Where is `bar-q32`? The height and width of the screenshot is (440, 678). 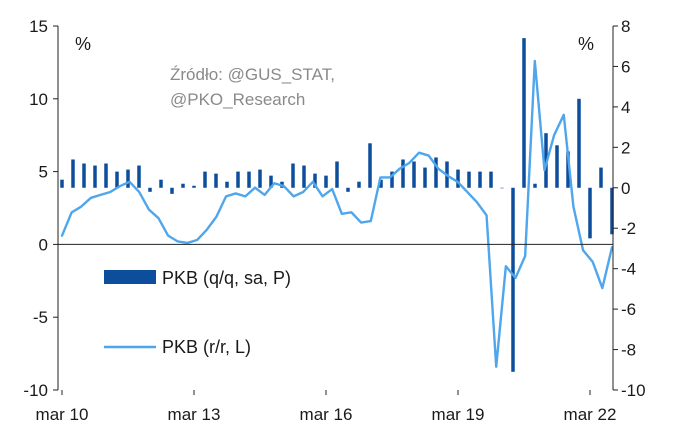
bar-q32 is located at coordinates (414, 174).